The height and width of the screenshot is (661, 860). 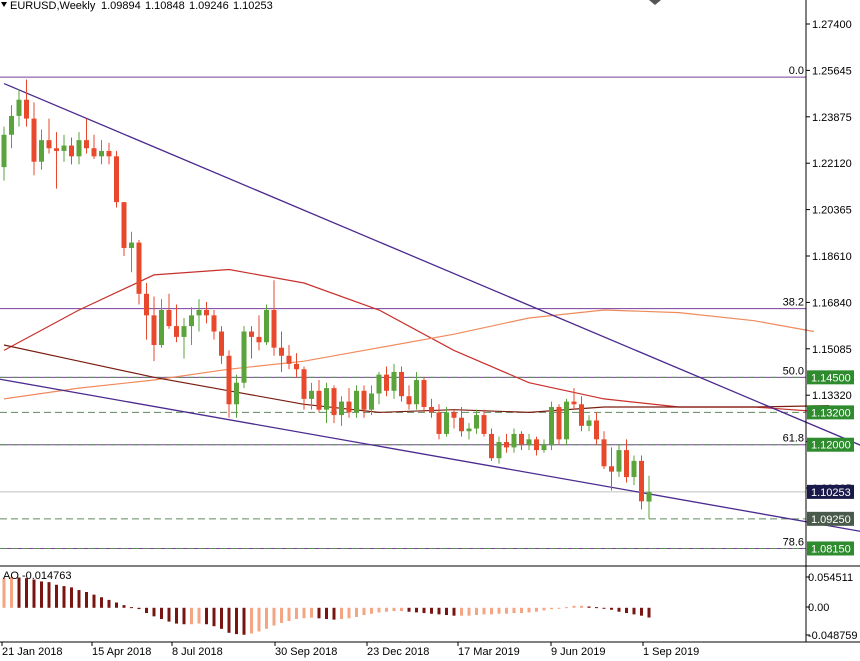 I want to click on scroll-marker-icon, so click(x=655, y=2).